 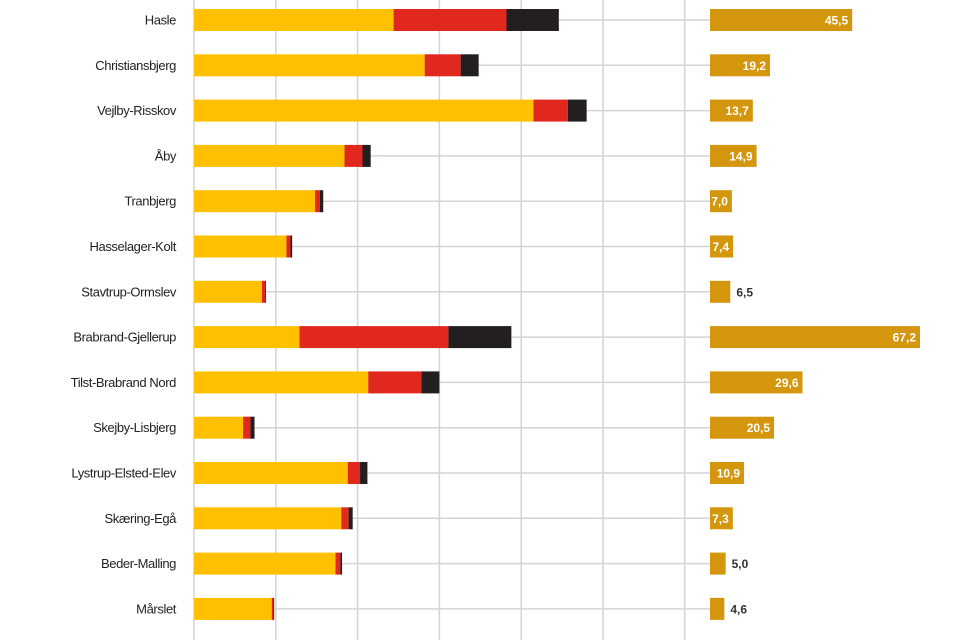 I want to click on category-label: Lystrup-Elsted-Elev, so click(x=124, y=473).